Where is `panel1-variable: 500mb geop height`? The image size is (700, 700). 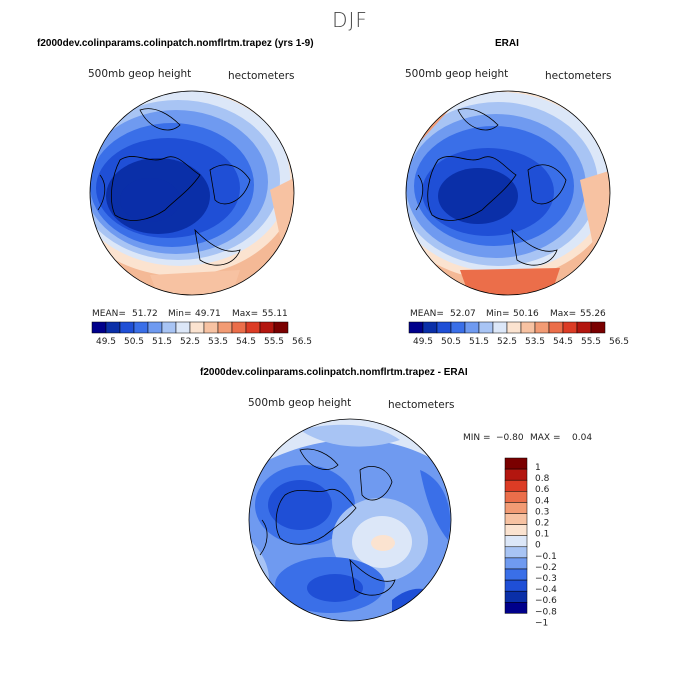 panel1-variable: 500mb geop height is located at coordinates (140, 74).